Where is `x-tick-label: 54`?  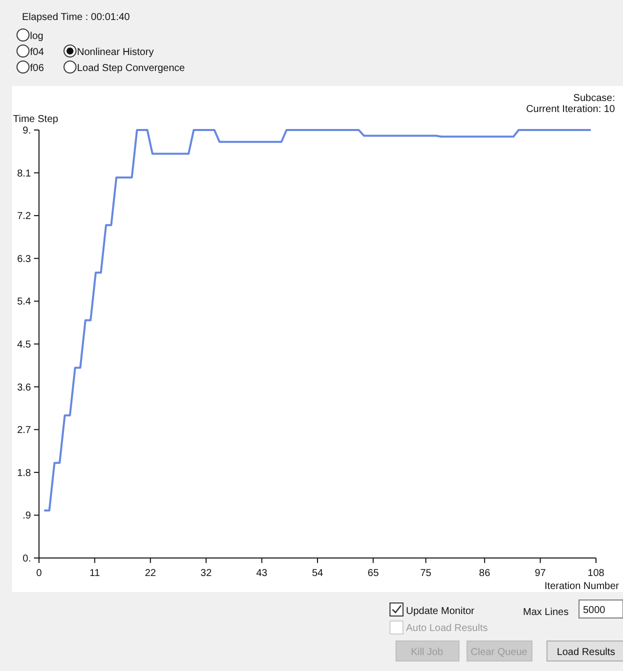
x-tick-label: 54 is located at coordinates (318, 573).